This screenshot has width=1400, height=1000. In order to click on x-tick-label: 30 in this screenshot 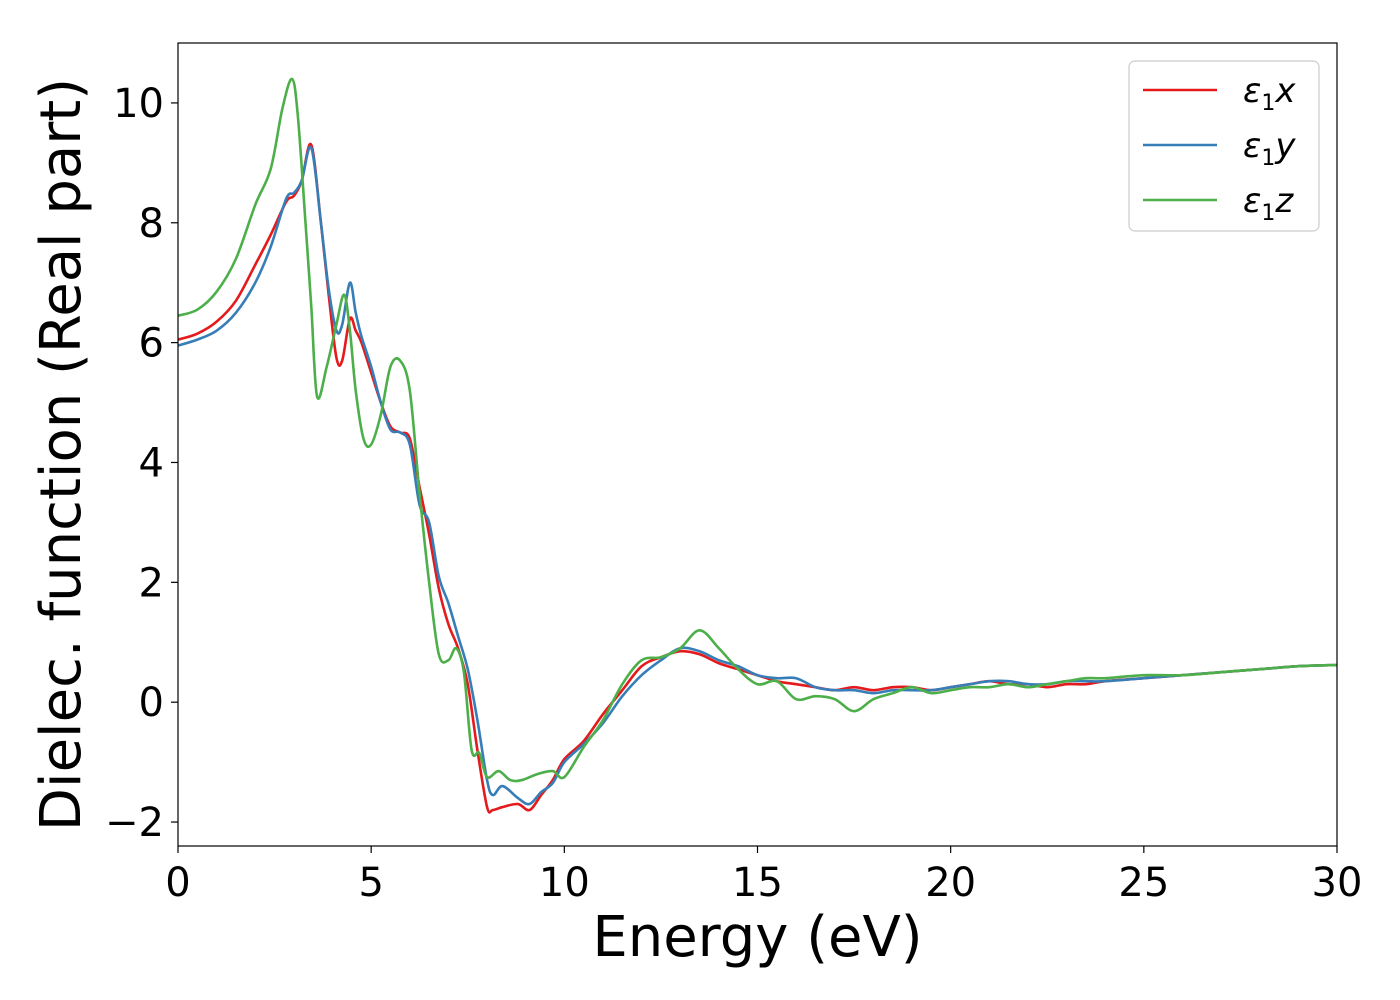, I will do `click(1337, 883)`.